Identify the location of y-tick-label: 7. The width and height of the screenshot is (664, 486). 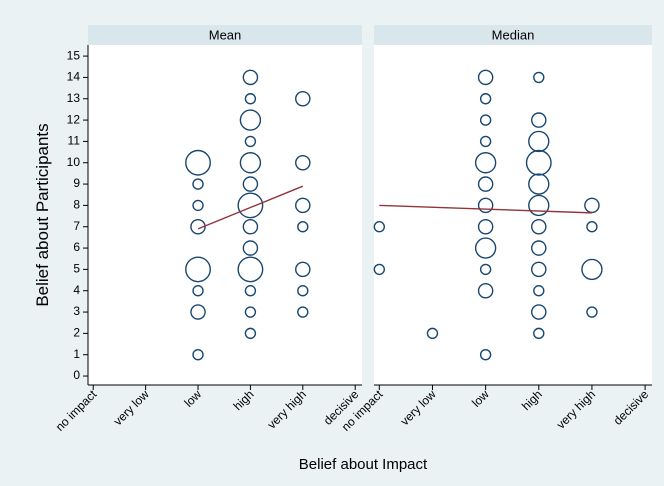
(76, 226).